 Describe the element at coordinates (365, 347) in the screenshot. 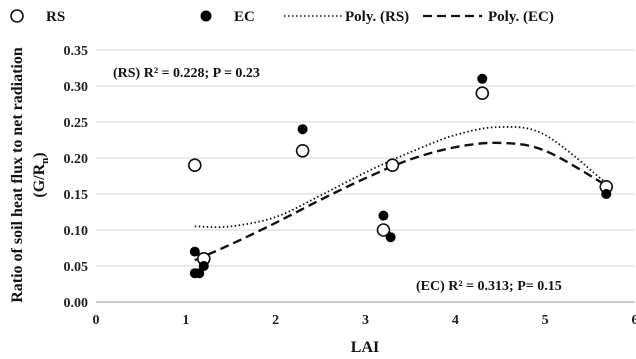

I see `x-axis-label: LAI` at that location.